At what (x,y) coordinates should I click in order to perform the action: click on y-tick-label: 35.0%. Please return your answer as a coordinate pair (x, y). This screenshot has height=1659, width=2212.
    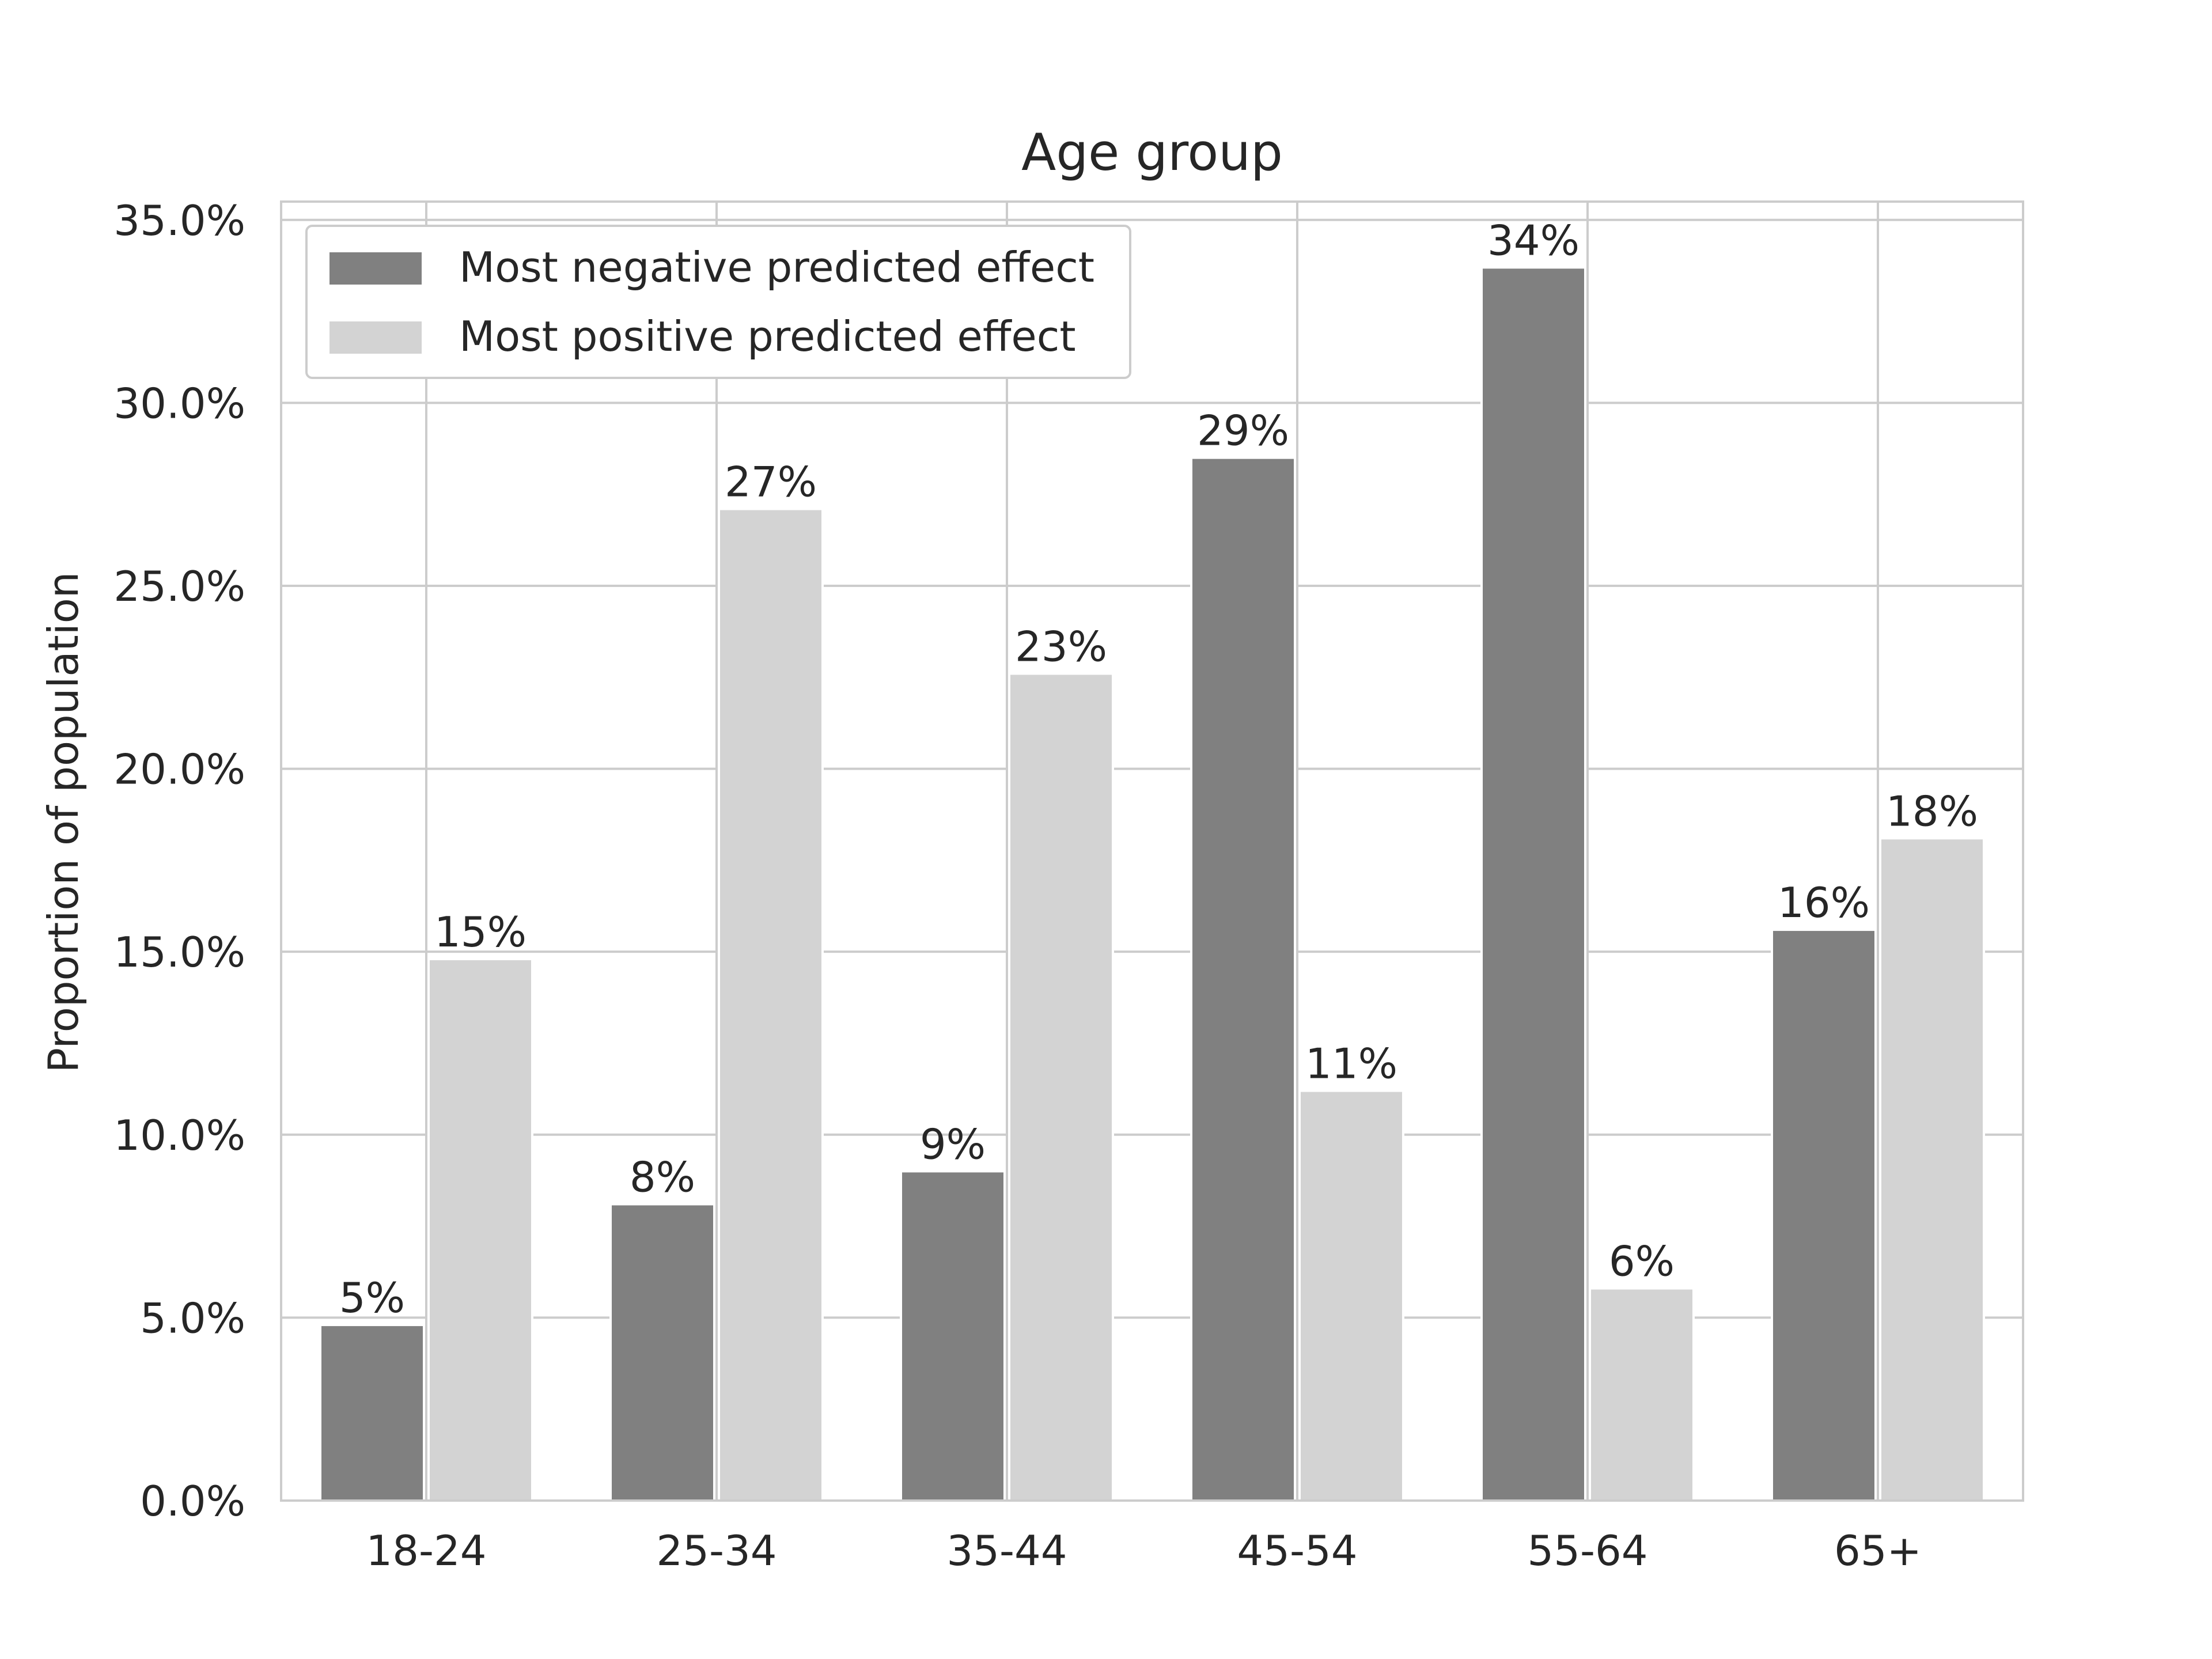
    Looking at the image, I should click on (179, 220).